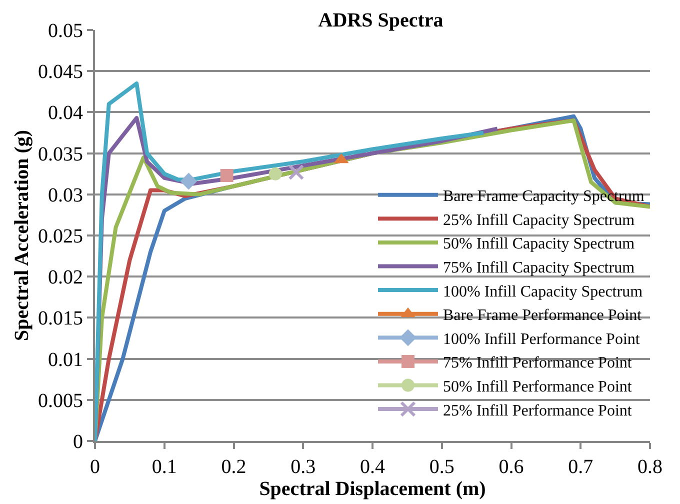 The image size is (680, 504). What do you see at coordinates (539, 244) in the screenshot?
I see `legend-label: 50% Infill Capacity Spectrum` at bounding box center [539, 244].